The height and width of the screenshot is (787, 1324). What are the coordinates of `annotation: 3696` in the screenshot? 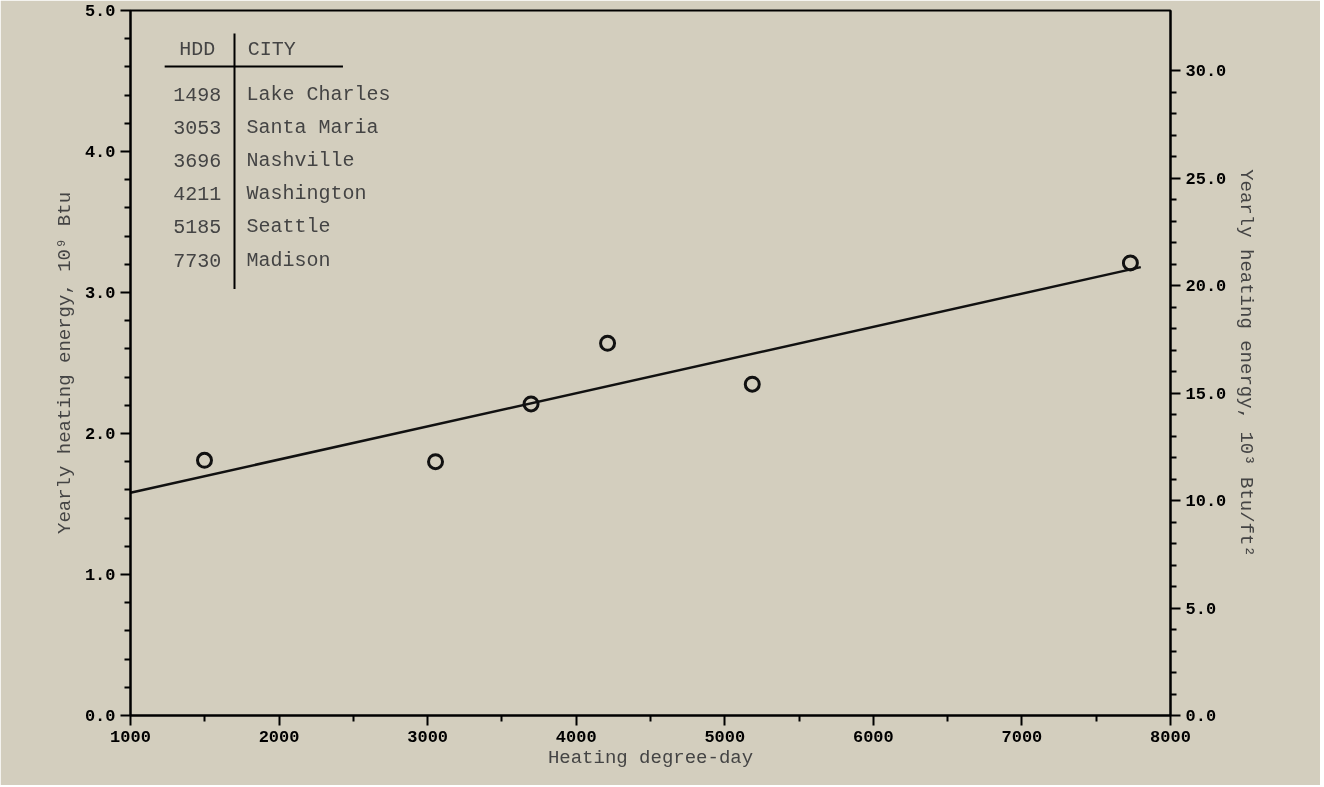 It's located at (197, 162).